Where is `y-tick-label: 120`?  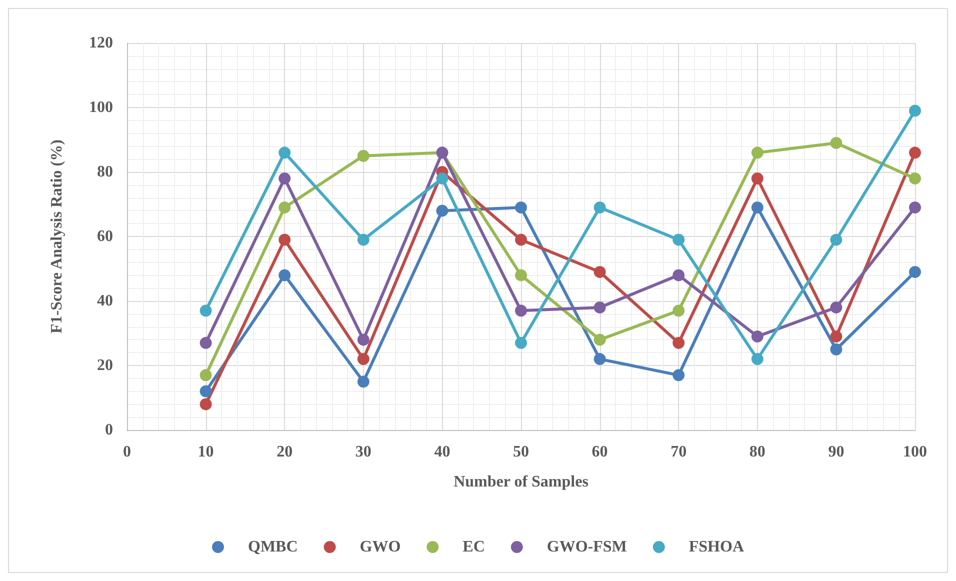 y-tick-label: 120 is located at coordinates (101, 43).